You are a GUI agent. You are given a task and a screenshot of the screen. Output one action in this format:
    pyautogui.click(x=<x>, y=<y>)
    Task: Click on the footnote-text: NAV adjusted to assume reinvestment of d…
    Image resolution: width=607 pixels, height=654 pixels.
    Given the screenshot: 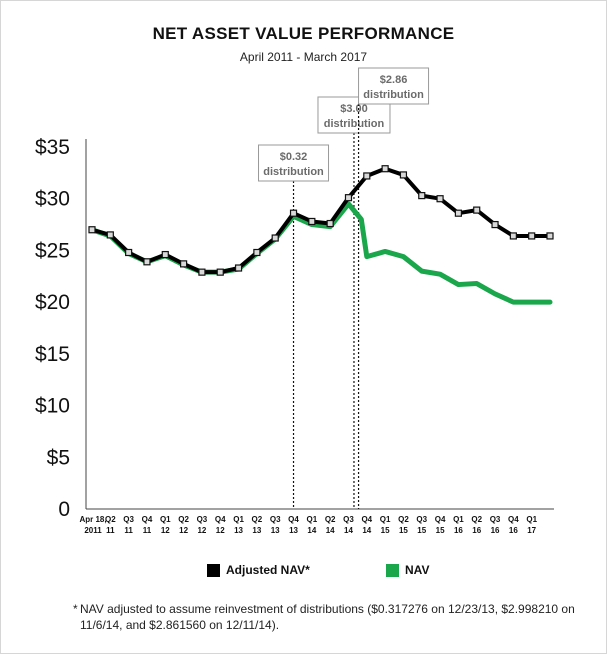 What is the action you would take?
    pyautogui.click(x=327, y=617)
    